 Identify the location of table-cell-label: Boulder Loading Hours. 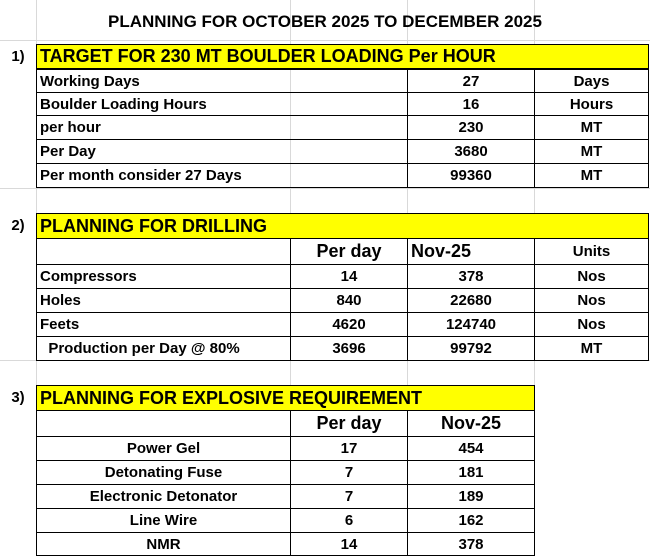
(222, 104).